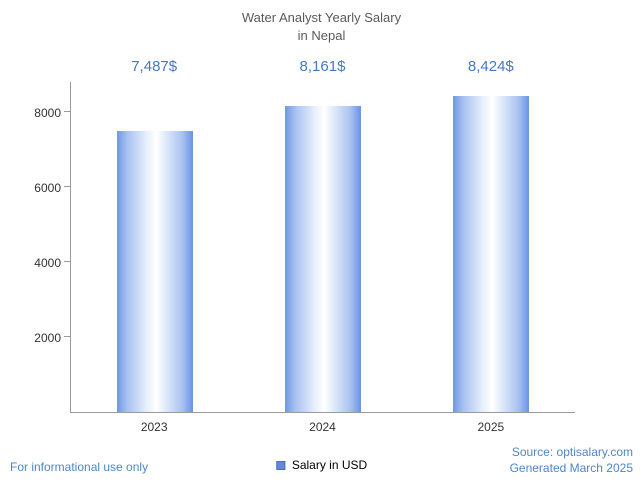 This screenshot has height=483, width=643. What do you see at coordinates (47, 338) in the screenshot?
I see `y-axis-tick-label: 2000` at bounding box center [47, 338].